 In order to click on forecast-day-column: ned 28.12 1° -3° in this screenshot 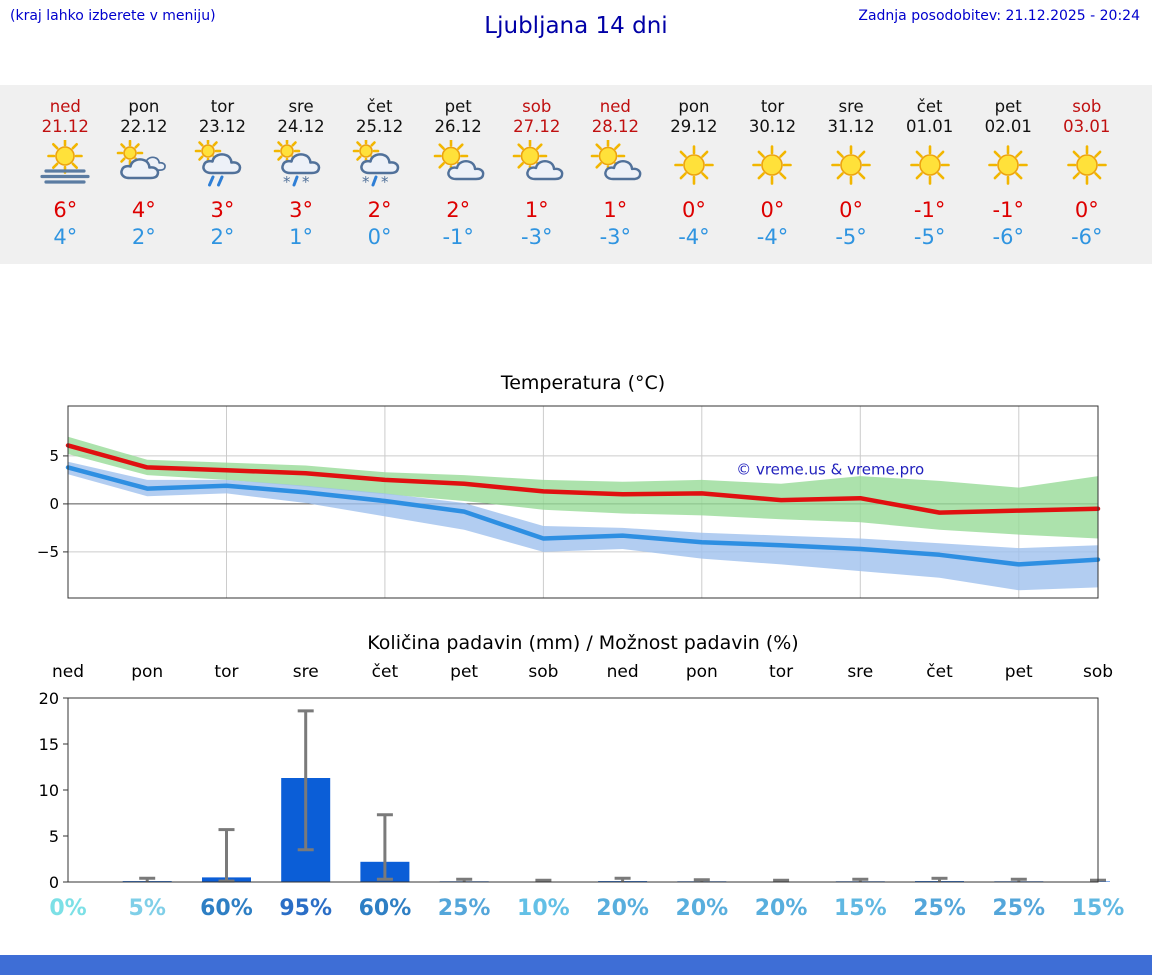, I will do `click(615, 173)`.